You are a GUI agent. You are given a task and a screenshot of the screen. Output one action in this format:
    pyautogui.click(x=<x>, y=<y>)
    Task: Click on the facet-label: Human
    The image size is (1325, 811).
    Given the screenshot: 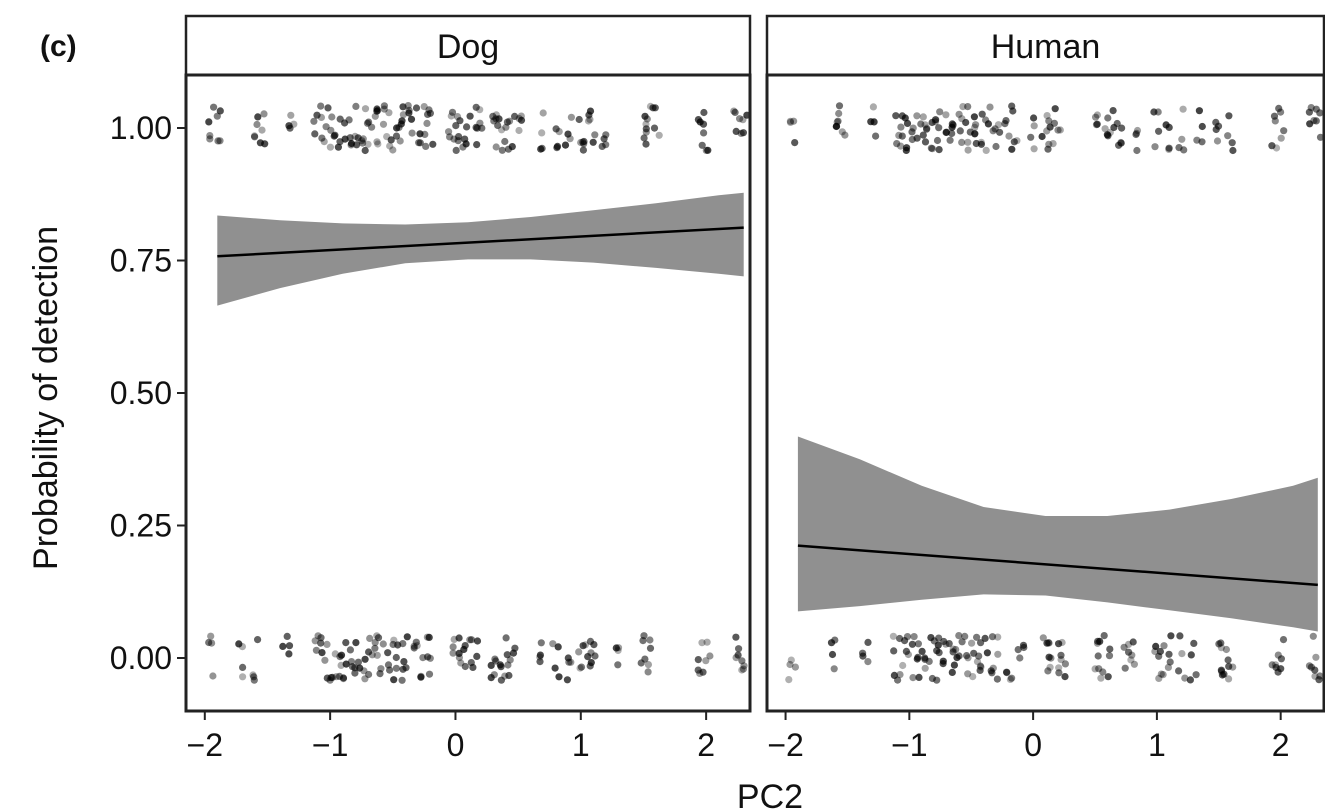 What is the action you would take?
    pyautogui.click(x=1046, y=47)
    